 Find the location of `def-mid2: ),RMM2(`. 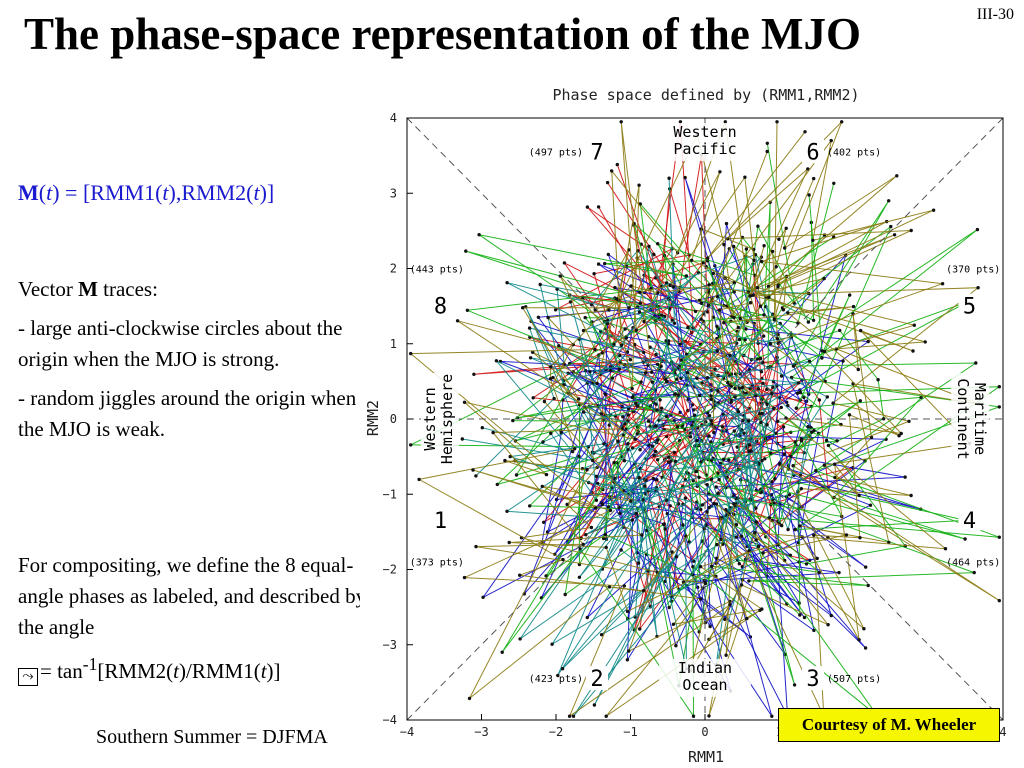

def-mid2: ),RMM2( is located at coordinates (211, 192).